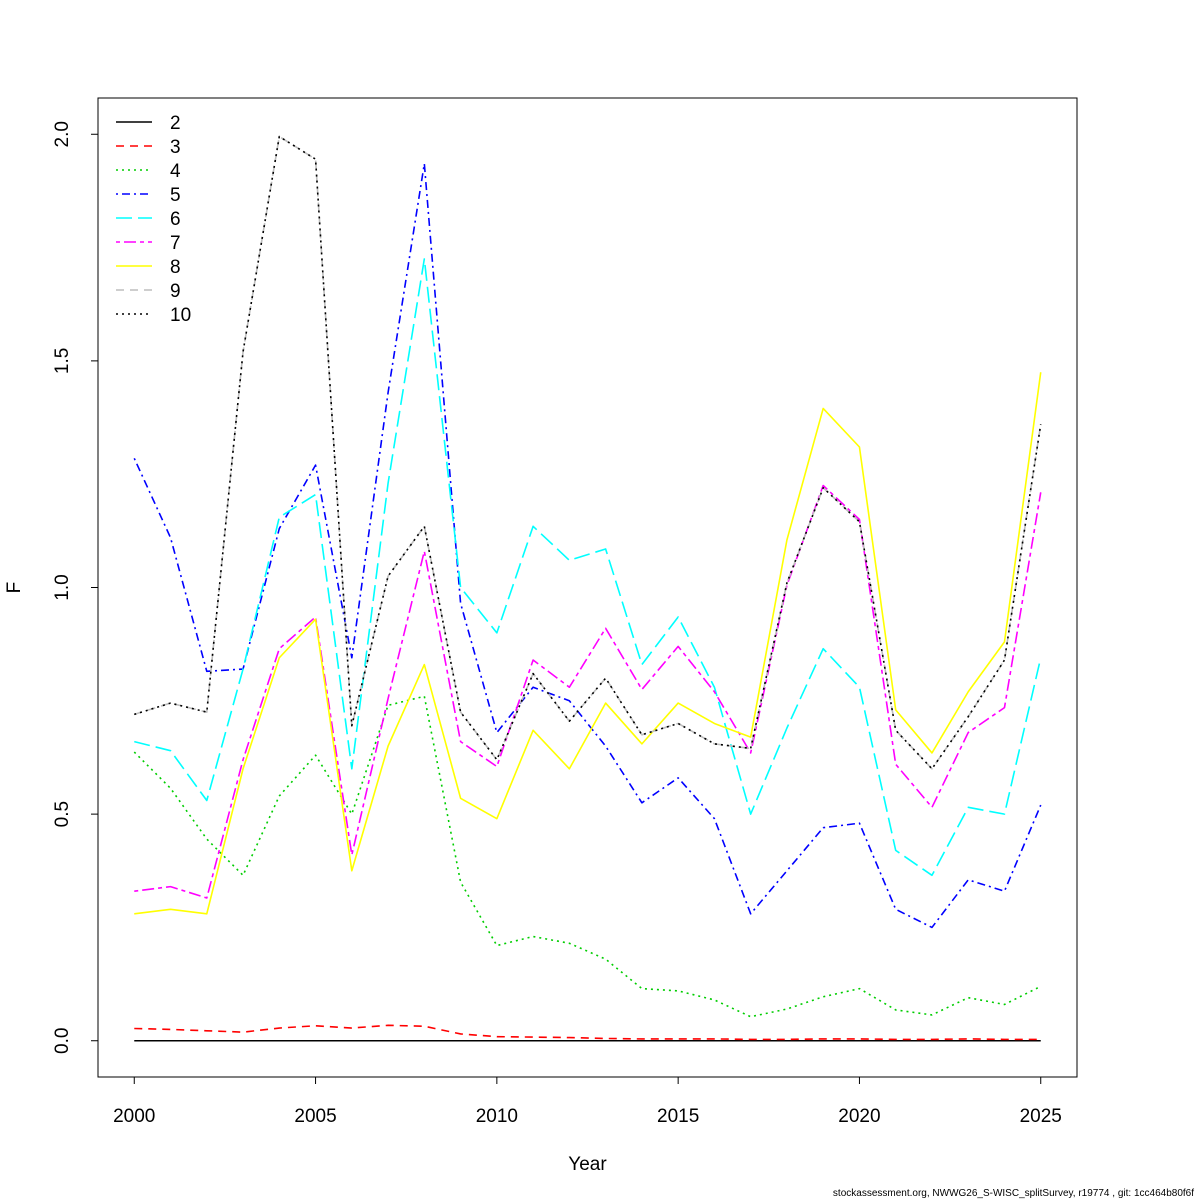 This screenshot has width=1200, height=1200. Describe the element at coordinates (175, 291) in the screenshot. I see `legend-label-9: 9` at that location.